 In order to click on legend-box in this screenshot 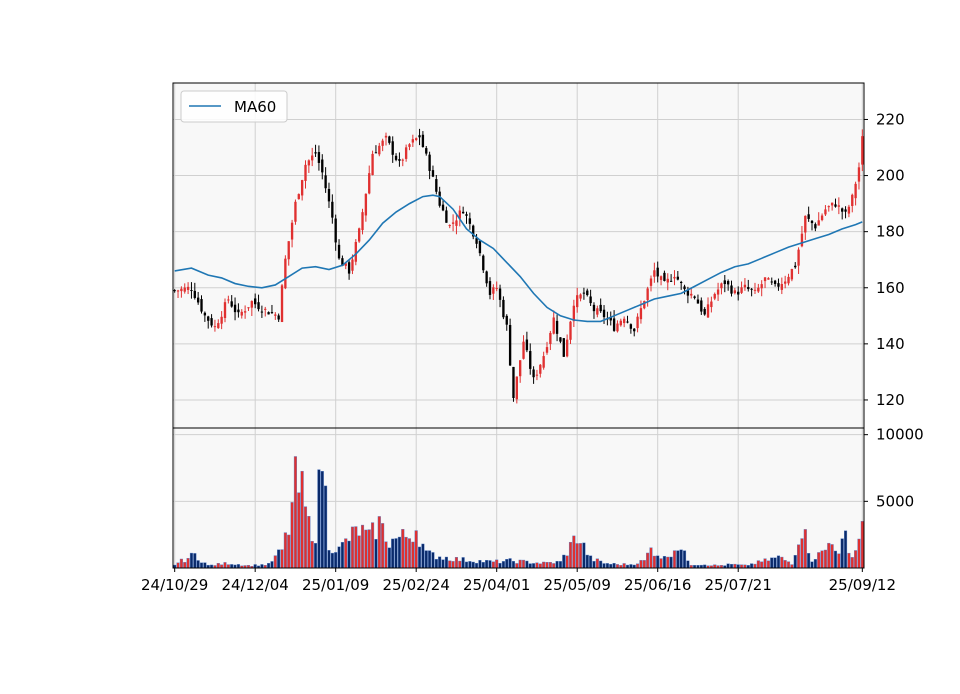, I will do `click(234, 106)`.